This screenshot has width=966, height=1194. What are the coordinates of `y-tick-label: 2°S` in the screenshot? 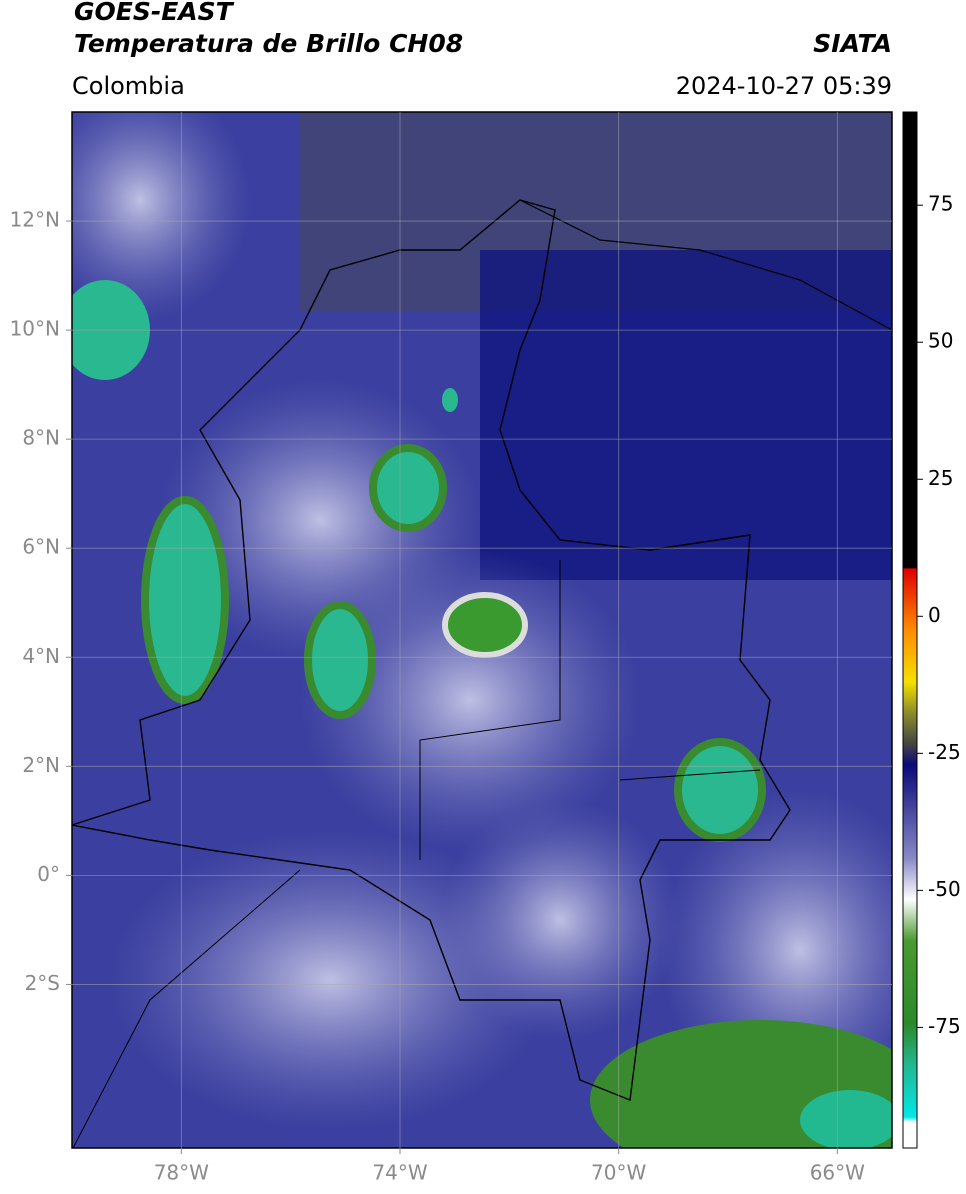 It's located at (42, 983).